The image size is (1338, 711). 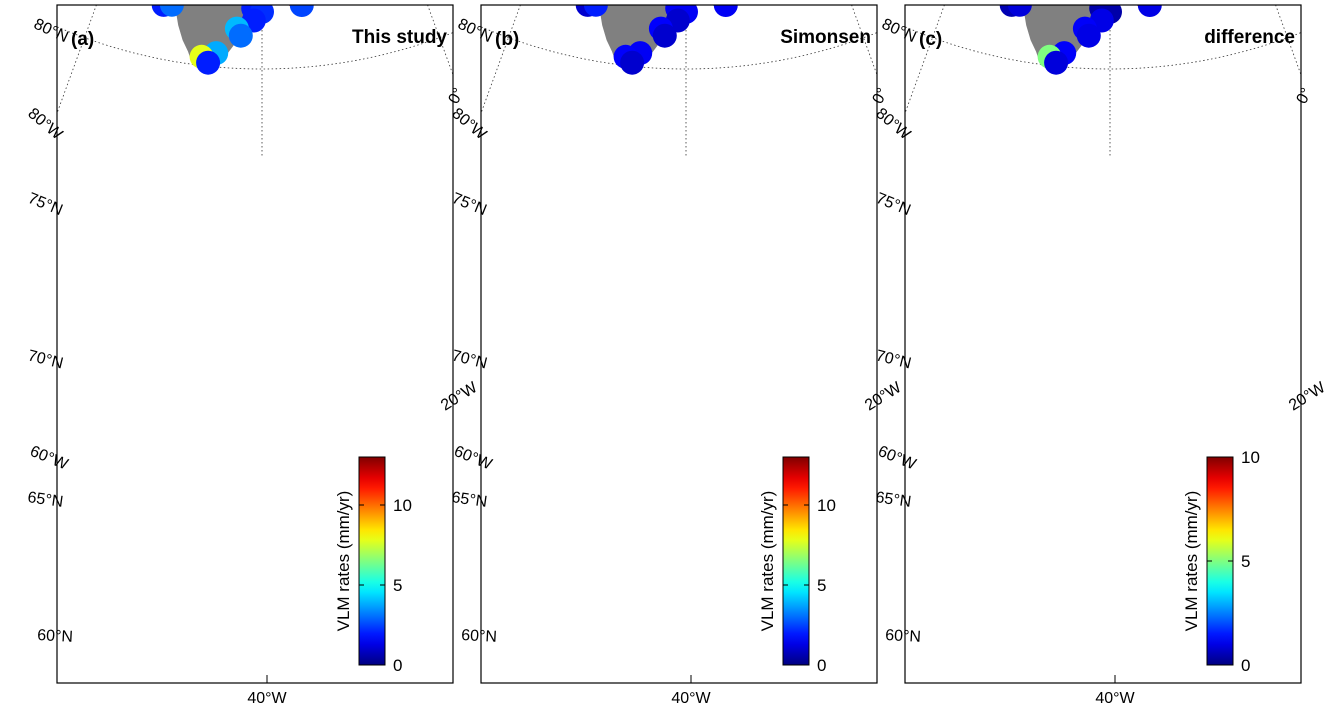 What do you see at coordinates (507, 39) in the screenshot?
I see `panel-label: (b)` at bounding box center [507, 39].